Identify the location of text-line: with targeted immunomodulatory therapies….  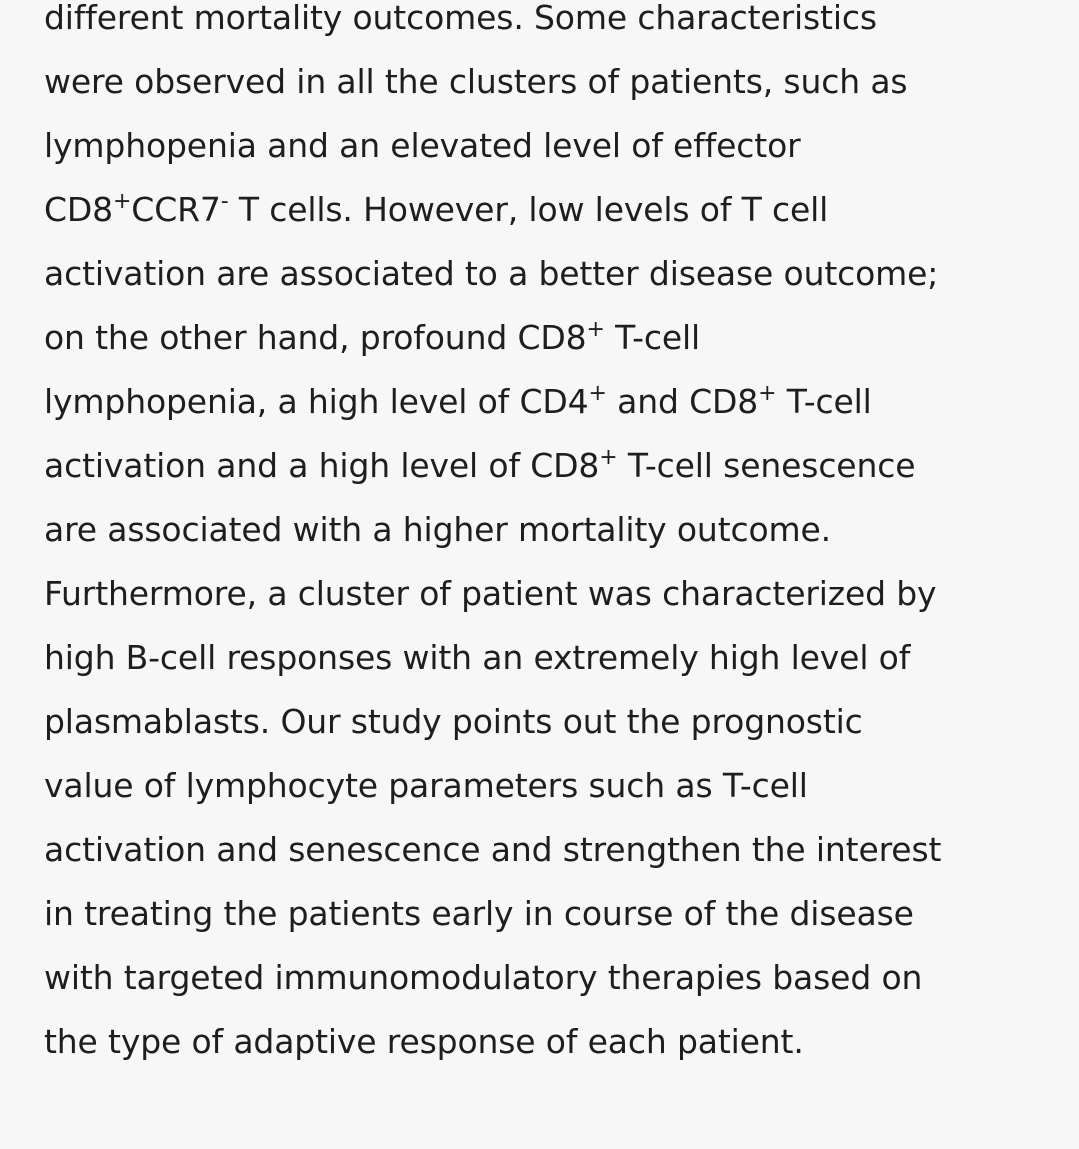
(483, 977).